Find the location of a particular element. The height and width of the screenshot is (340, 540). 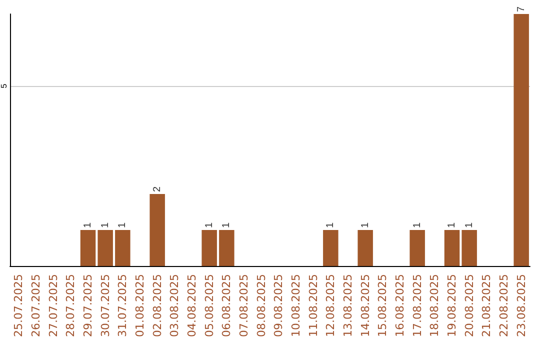

x-tick-label: 02.08.2025 is located at coordinates (157, 306).